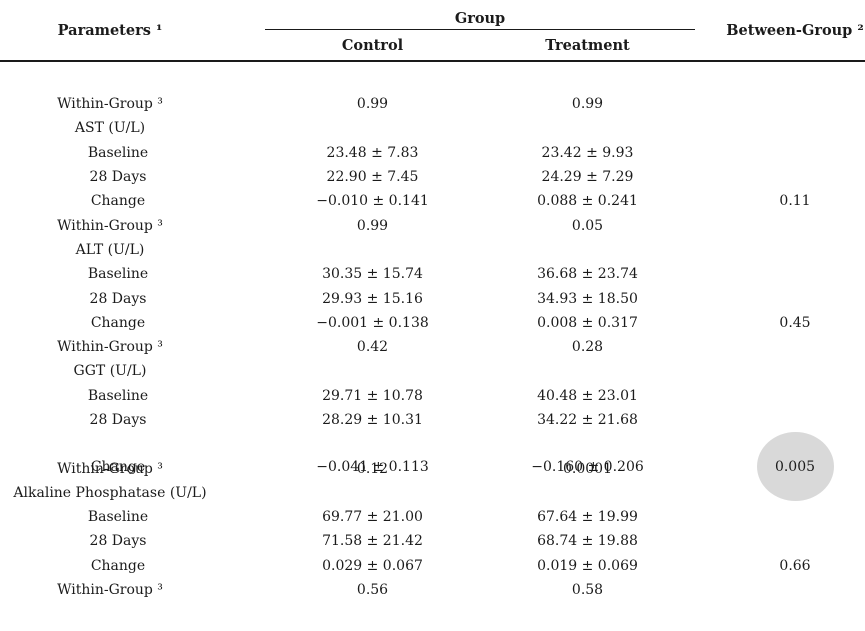  I want to click on treatment-cell: 34.93 ± 18.50, so click(587, 298).